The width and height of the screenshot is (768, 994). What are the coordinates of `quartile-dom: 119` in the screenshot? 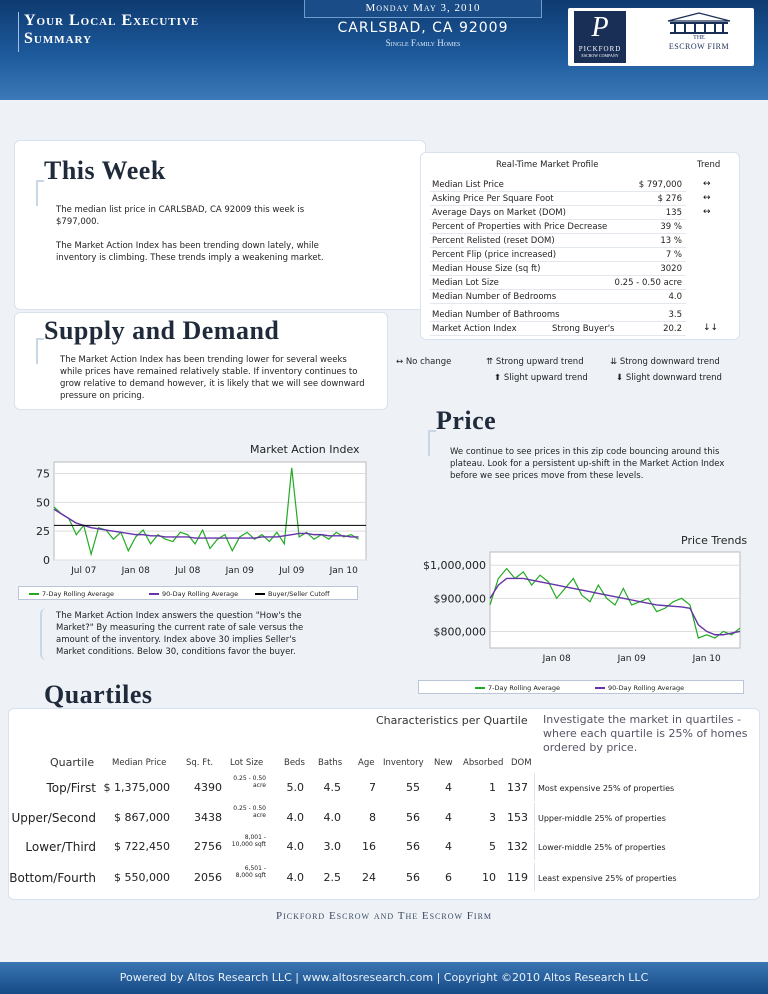 It's located at (517, 877).